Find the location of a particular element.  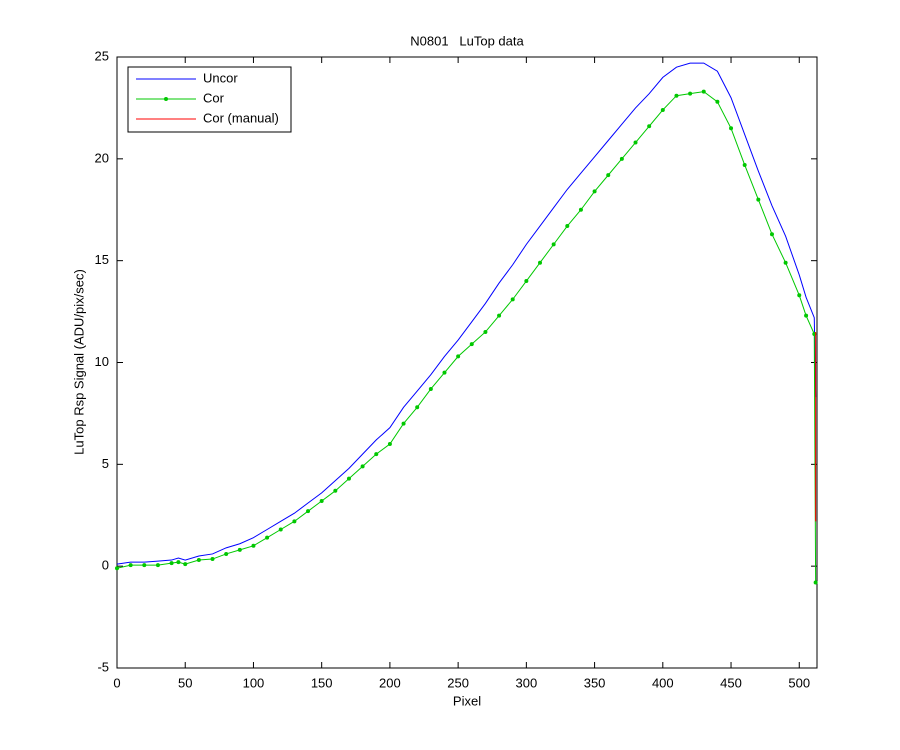

y-tick-label: 0 is located at coordinates (105, 565).